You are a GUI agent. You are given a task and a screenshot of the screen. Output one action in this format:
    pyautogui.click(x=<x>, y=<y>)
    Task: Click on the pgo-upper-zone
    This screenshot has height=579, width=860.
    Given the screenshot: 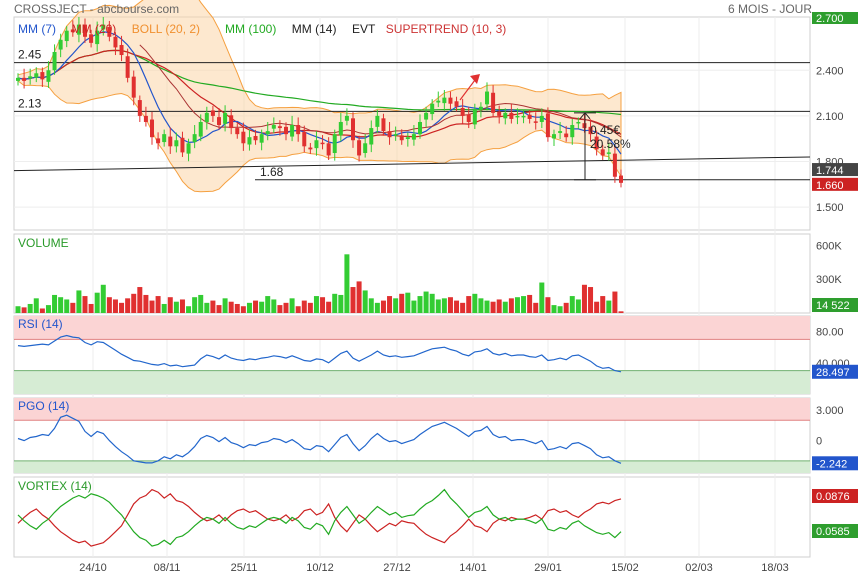 What is the action you would take?
    pyautogui.click(x=412, y=409)
    